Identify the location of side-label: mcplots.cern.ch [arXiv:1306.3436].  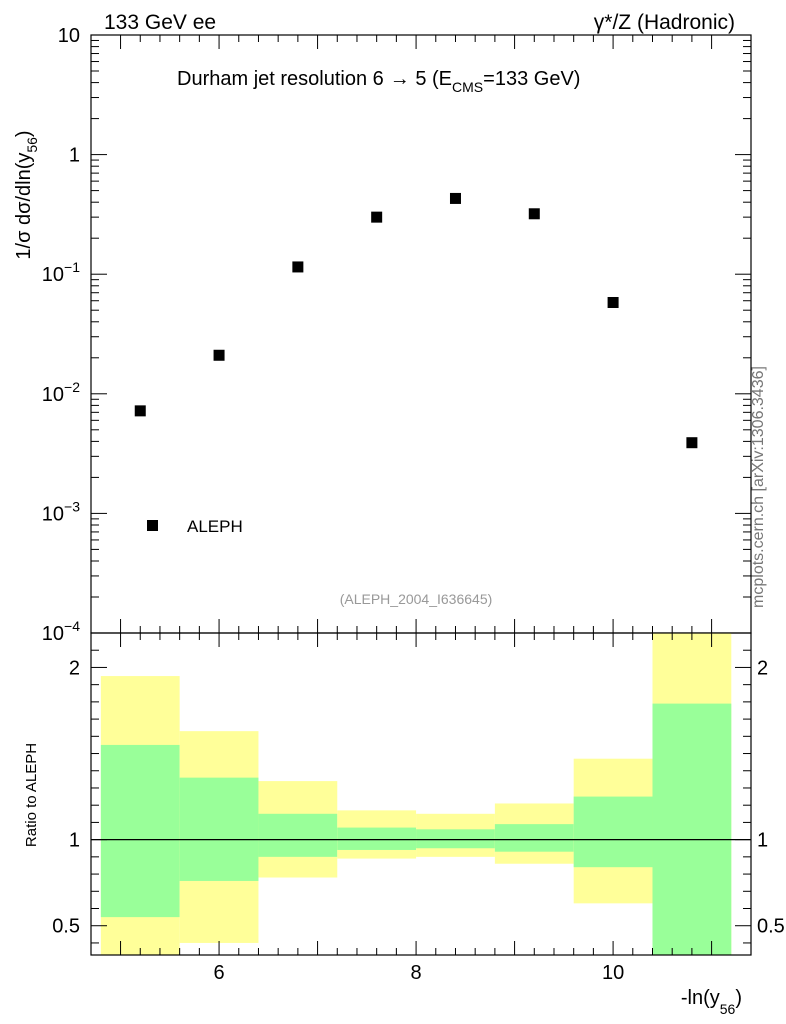
(758, 487).